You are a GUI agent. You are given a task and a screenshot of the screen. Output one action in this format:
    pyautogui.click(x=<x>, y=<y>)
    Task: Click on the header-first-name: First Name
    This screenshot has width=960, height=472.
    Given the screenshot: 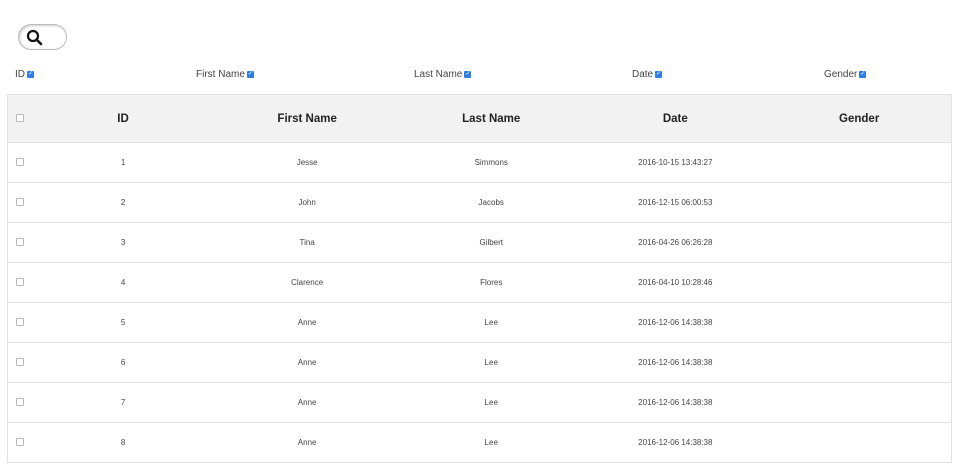 What is the action you would take?
    pyautogui.click(x=307, y=118)
    